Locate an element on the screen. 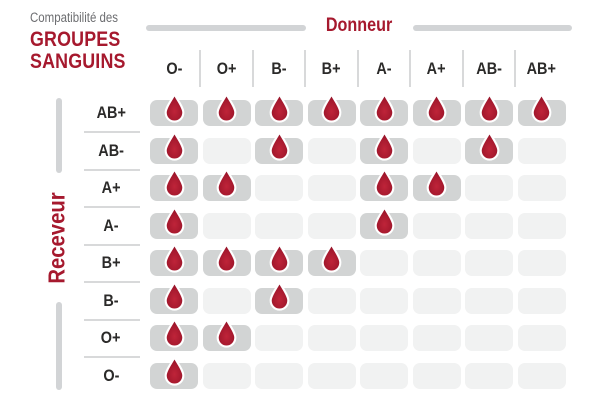  donor-column-header-text: O- is located at coordinates (174, 68).